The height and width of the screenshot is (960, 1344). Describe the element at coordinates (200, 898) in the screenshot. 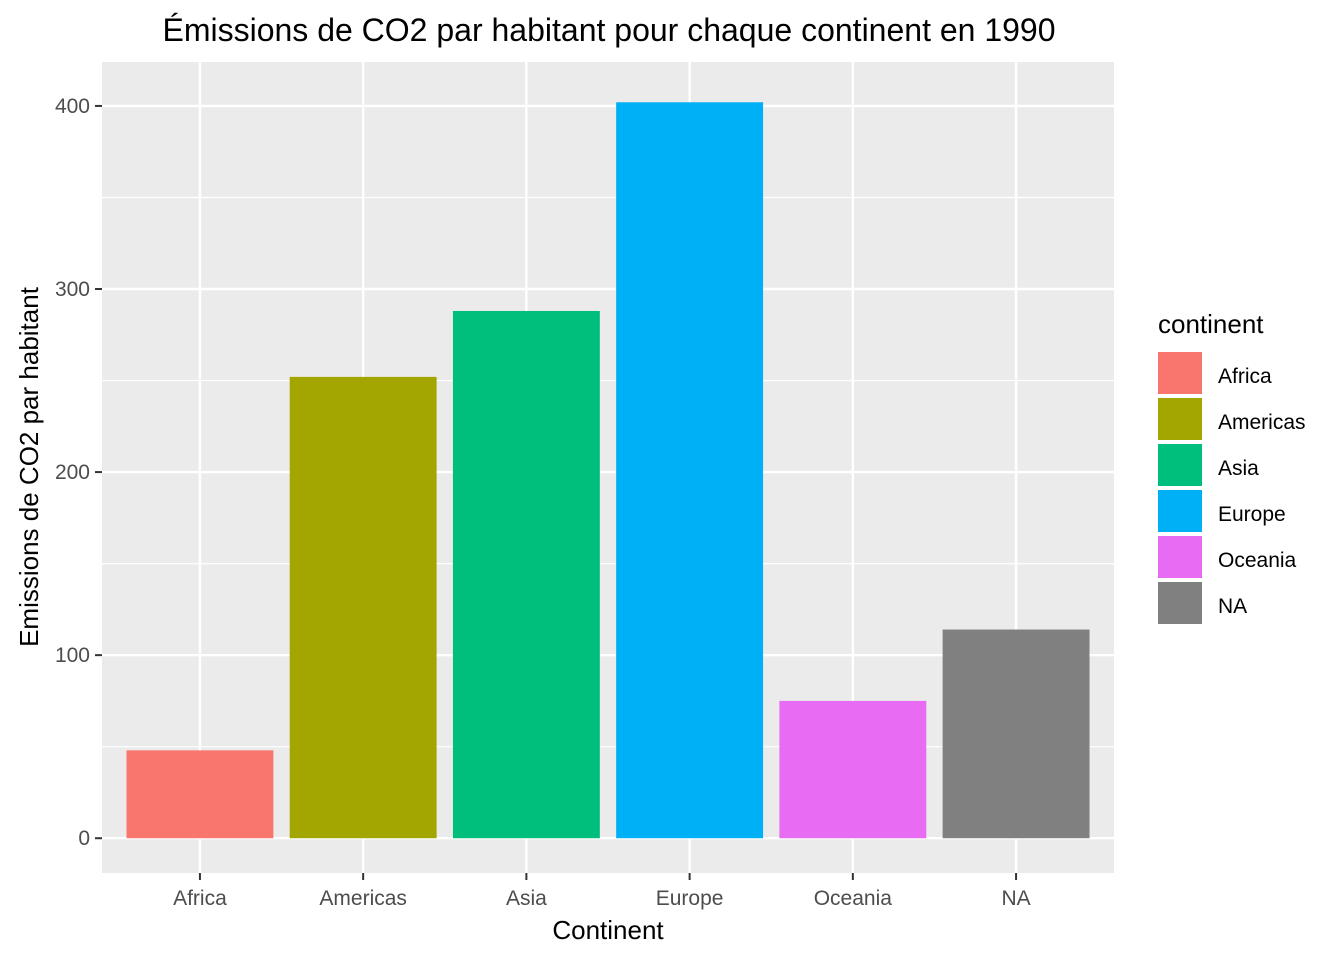

I see `x-tick-label: Africa` at that location.